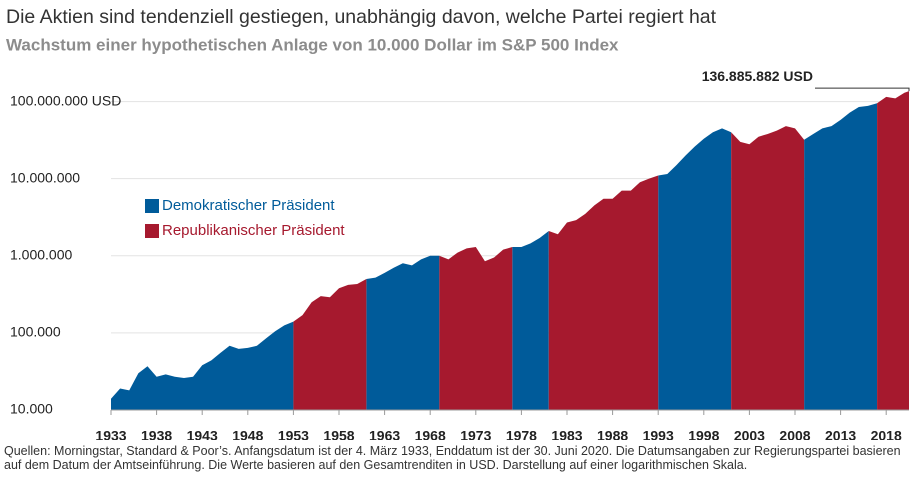 This screenshot has width=916, height=493. Describe the element at coordinates (110, 434) in the screenshot. I see `x-tick-label: 1933` at that location.